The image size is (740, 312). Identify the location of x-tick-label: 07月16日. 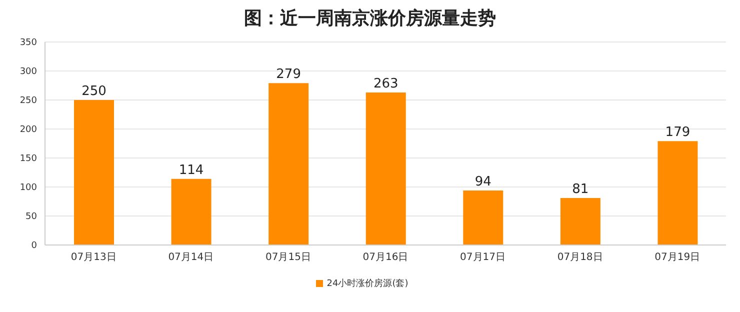
(385, 258).